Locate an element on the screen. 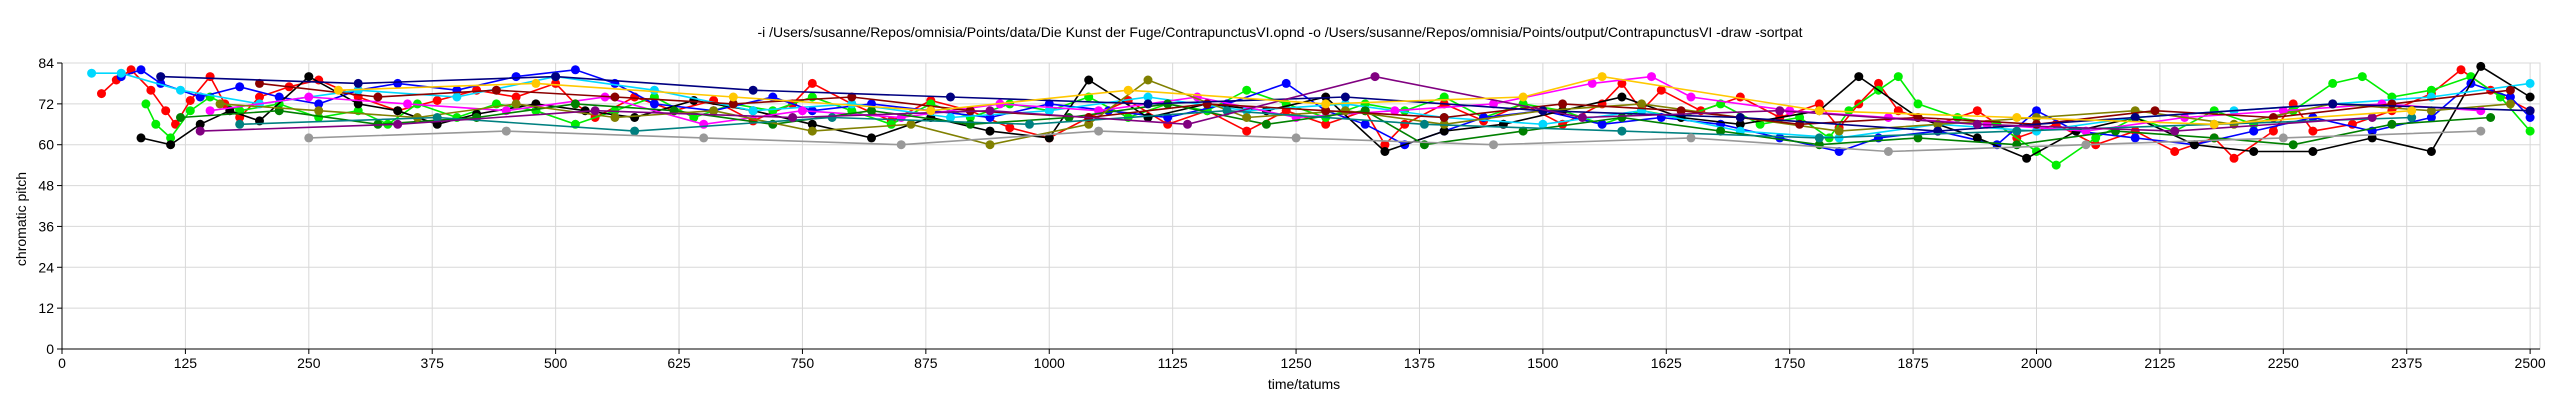  y-tick-label: 24 is located at coordinates (46, 267).